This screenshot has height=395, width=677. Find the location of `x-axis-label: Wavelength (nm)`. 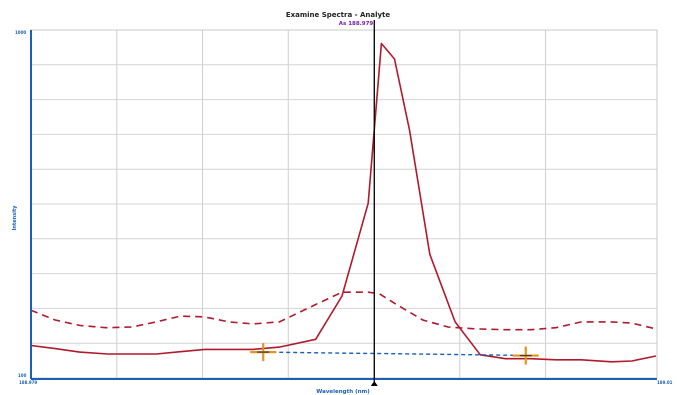

x-axis-label: Wavelength (nm) is located at coordinates (343, 392).